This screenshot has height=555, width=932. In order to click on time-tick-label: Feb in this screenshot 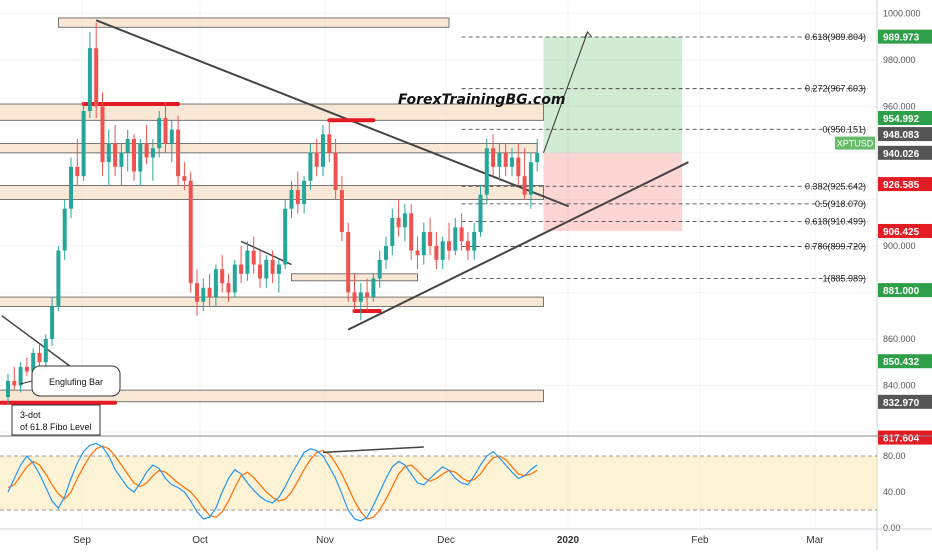, I will do `click(700, 540)`.